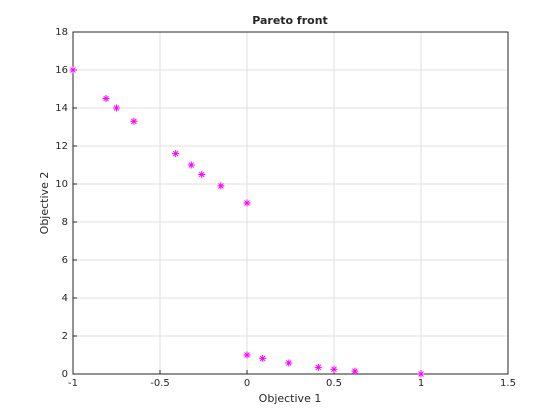 This screenshot has width=560, height=420. I want to click on chart-title: Pareto front, so click(290, 20).